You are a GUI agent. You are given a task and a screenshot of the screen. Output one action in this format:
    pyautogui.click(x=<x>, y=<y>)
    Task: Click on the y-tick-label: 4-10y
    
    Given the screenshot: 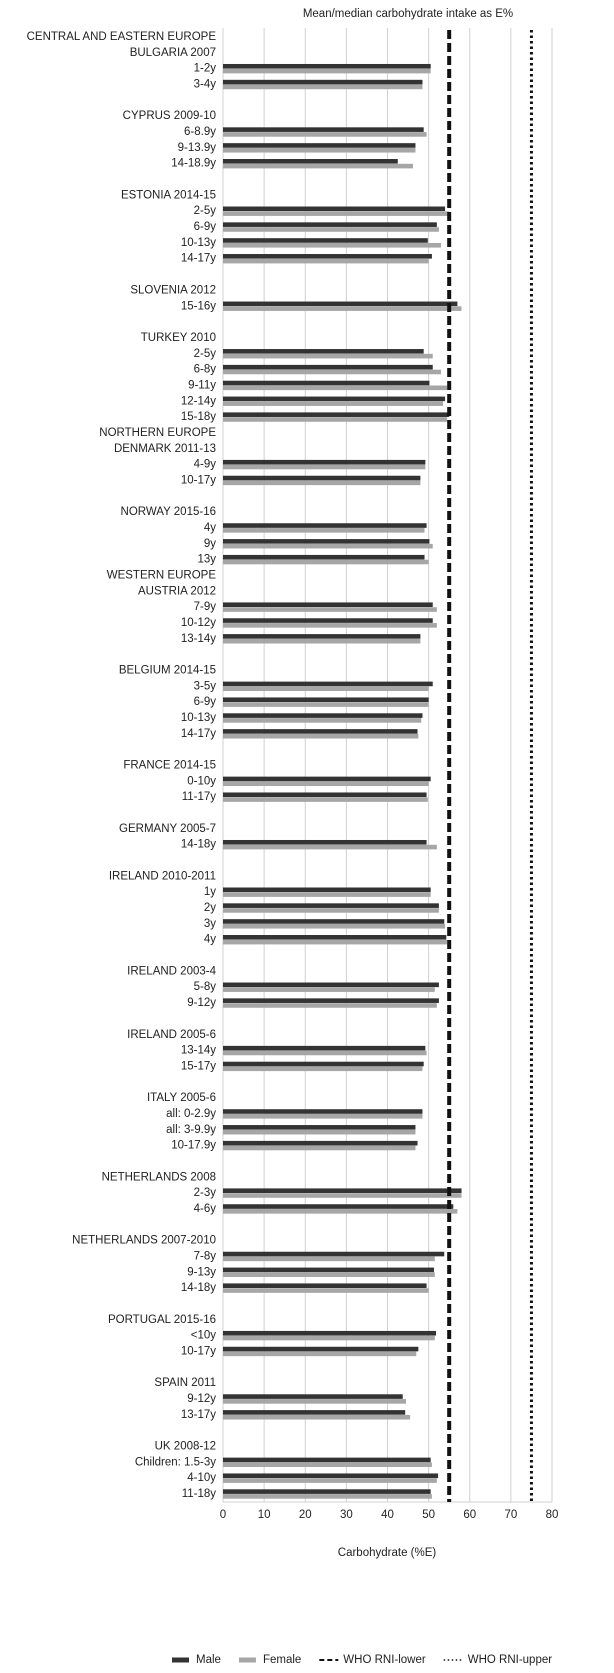 What is the action you would take?
    pyautogui.click(x=201, y=1478)
    